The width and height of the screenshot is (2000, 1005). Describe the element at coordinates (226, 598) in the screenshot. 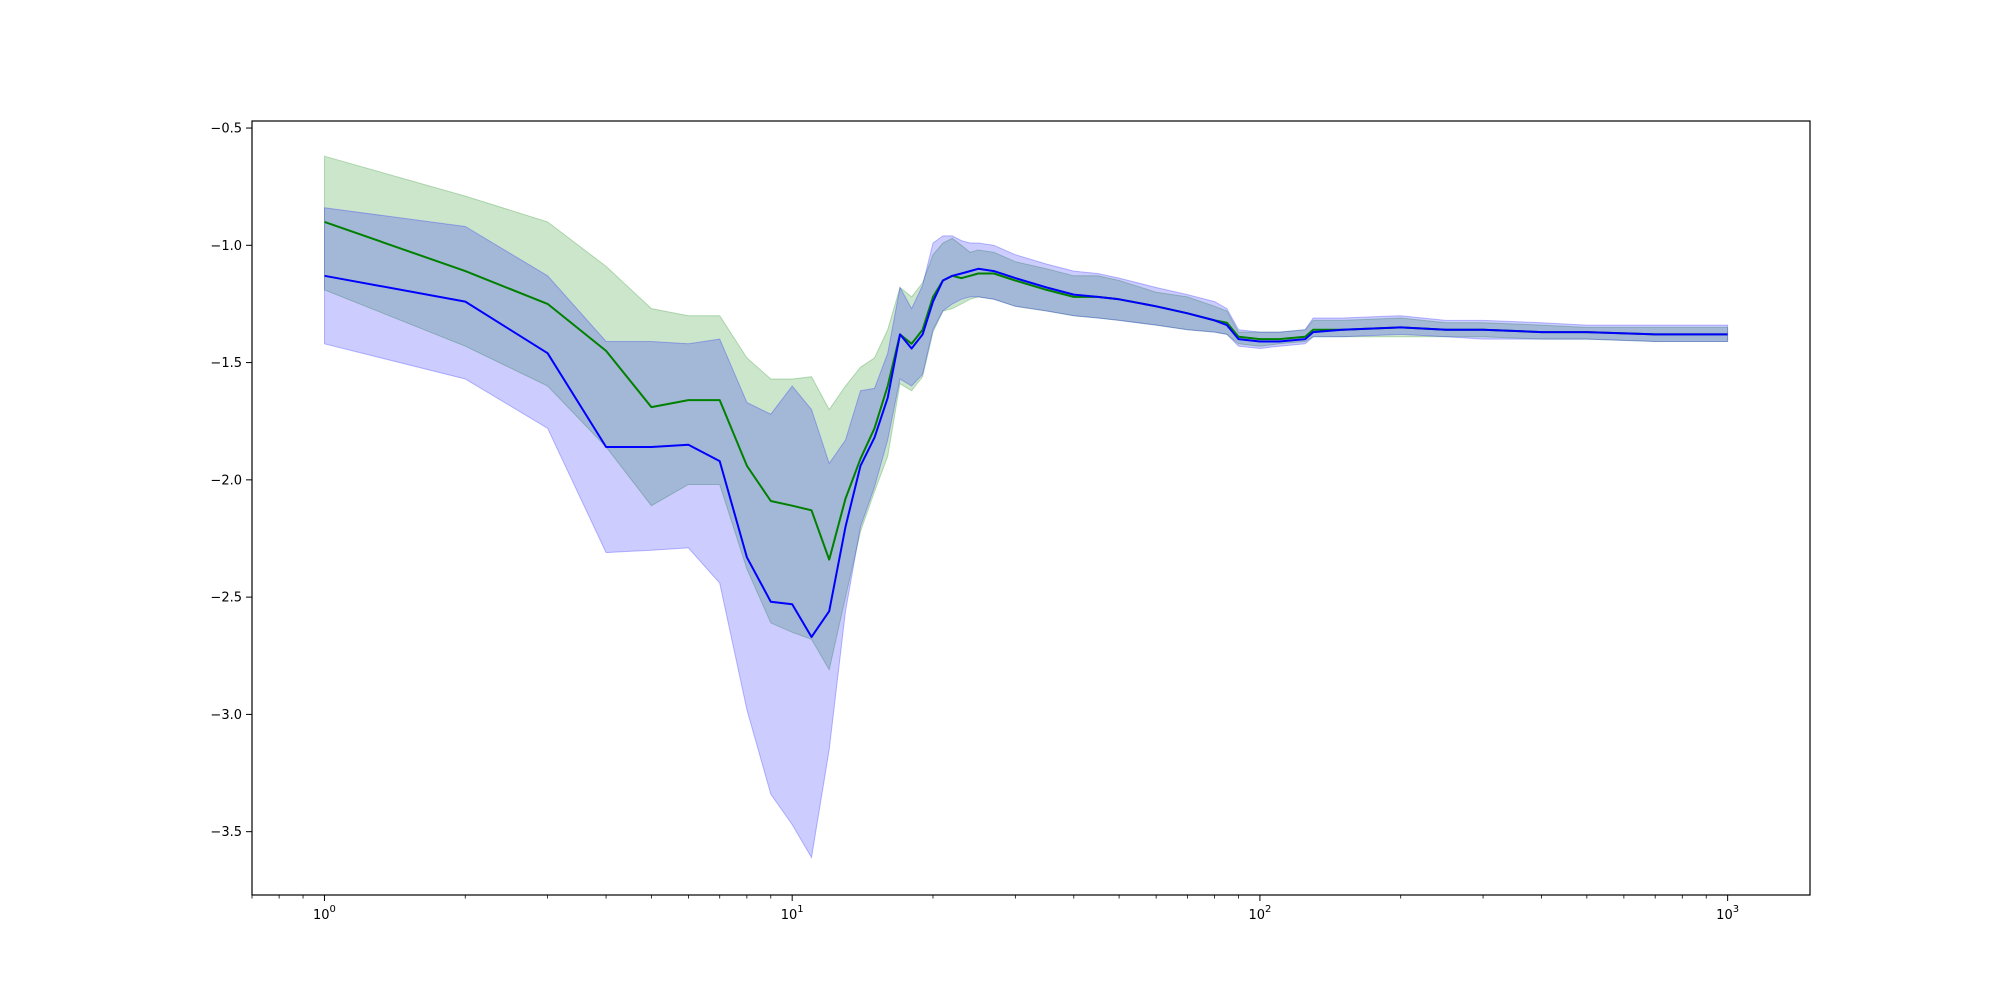

I see `y-tick-label: −2.5` at that location.